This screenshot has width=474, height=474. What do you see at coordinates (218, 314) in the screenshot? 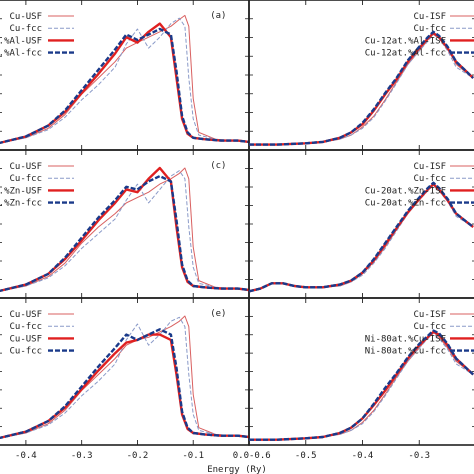
I see `panel-label: (e)` at bounding box center [218, 314].